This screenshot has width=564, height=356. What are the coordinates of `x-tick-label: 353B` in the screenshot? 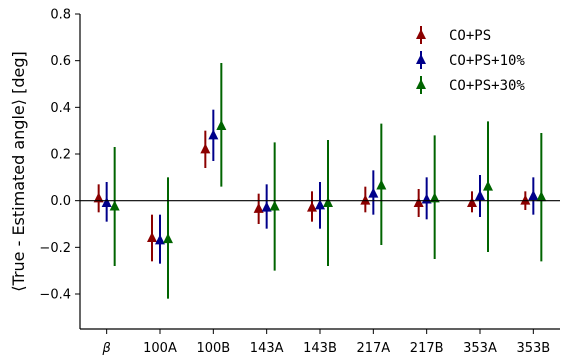 It's located at (533, 348).